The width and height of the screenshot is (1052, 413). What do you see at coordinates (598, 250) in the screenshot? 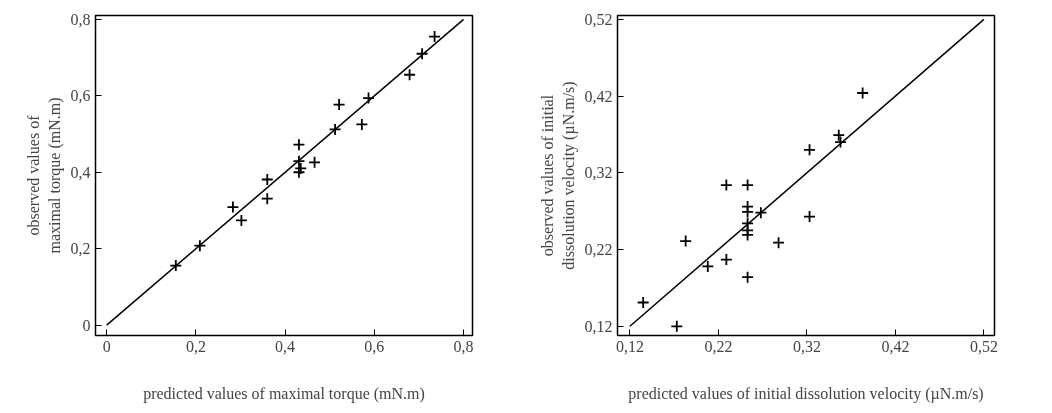
I see `y-tick-label: 0,22` at bounding box center [598, 250].